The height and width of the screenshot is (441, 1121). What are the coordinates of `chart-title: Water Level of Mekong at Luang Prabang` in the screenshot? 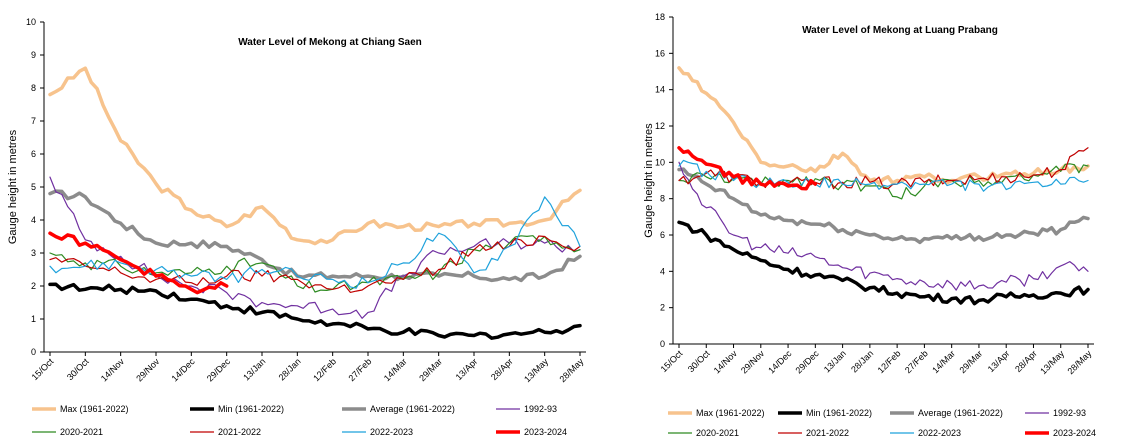 It's located at (900, 30).